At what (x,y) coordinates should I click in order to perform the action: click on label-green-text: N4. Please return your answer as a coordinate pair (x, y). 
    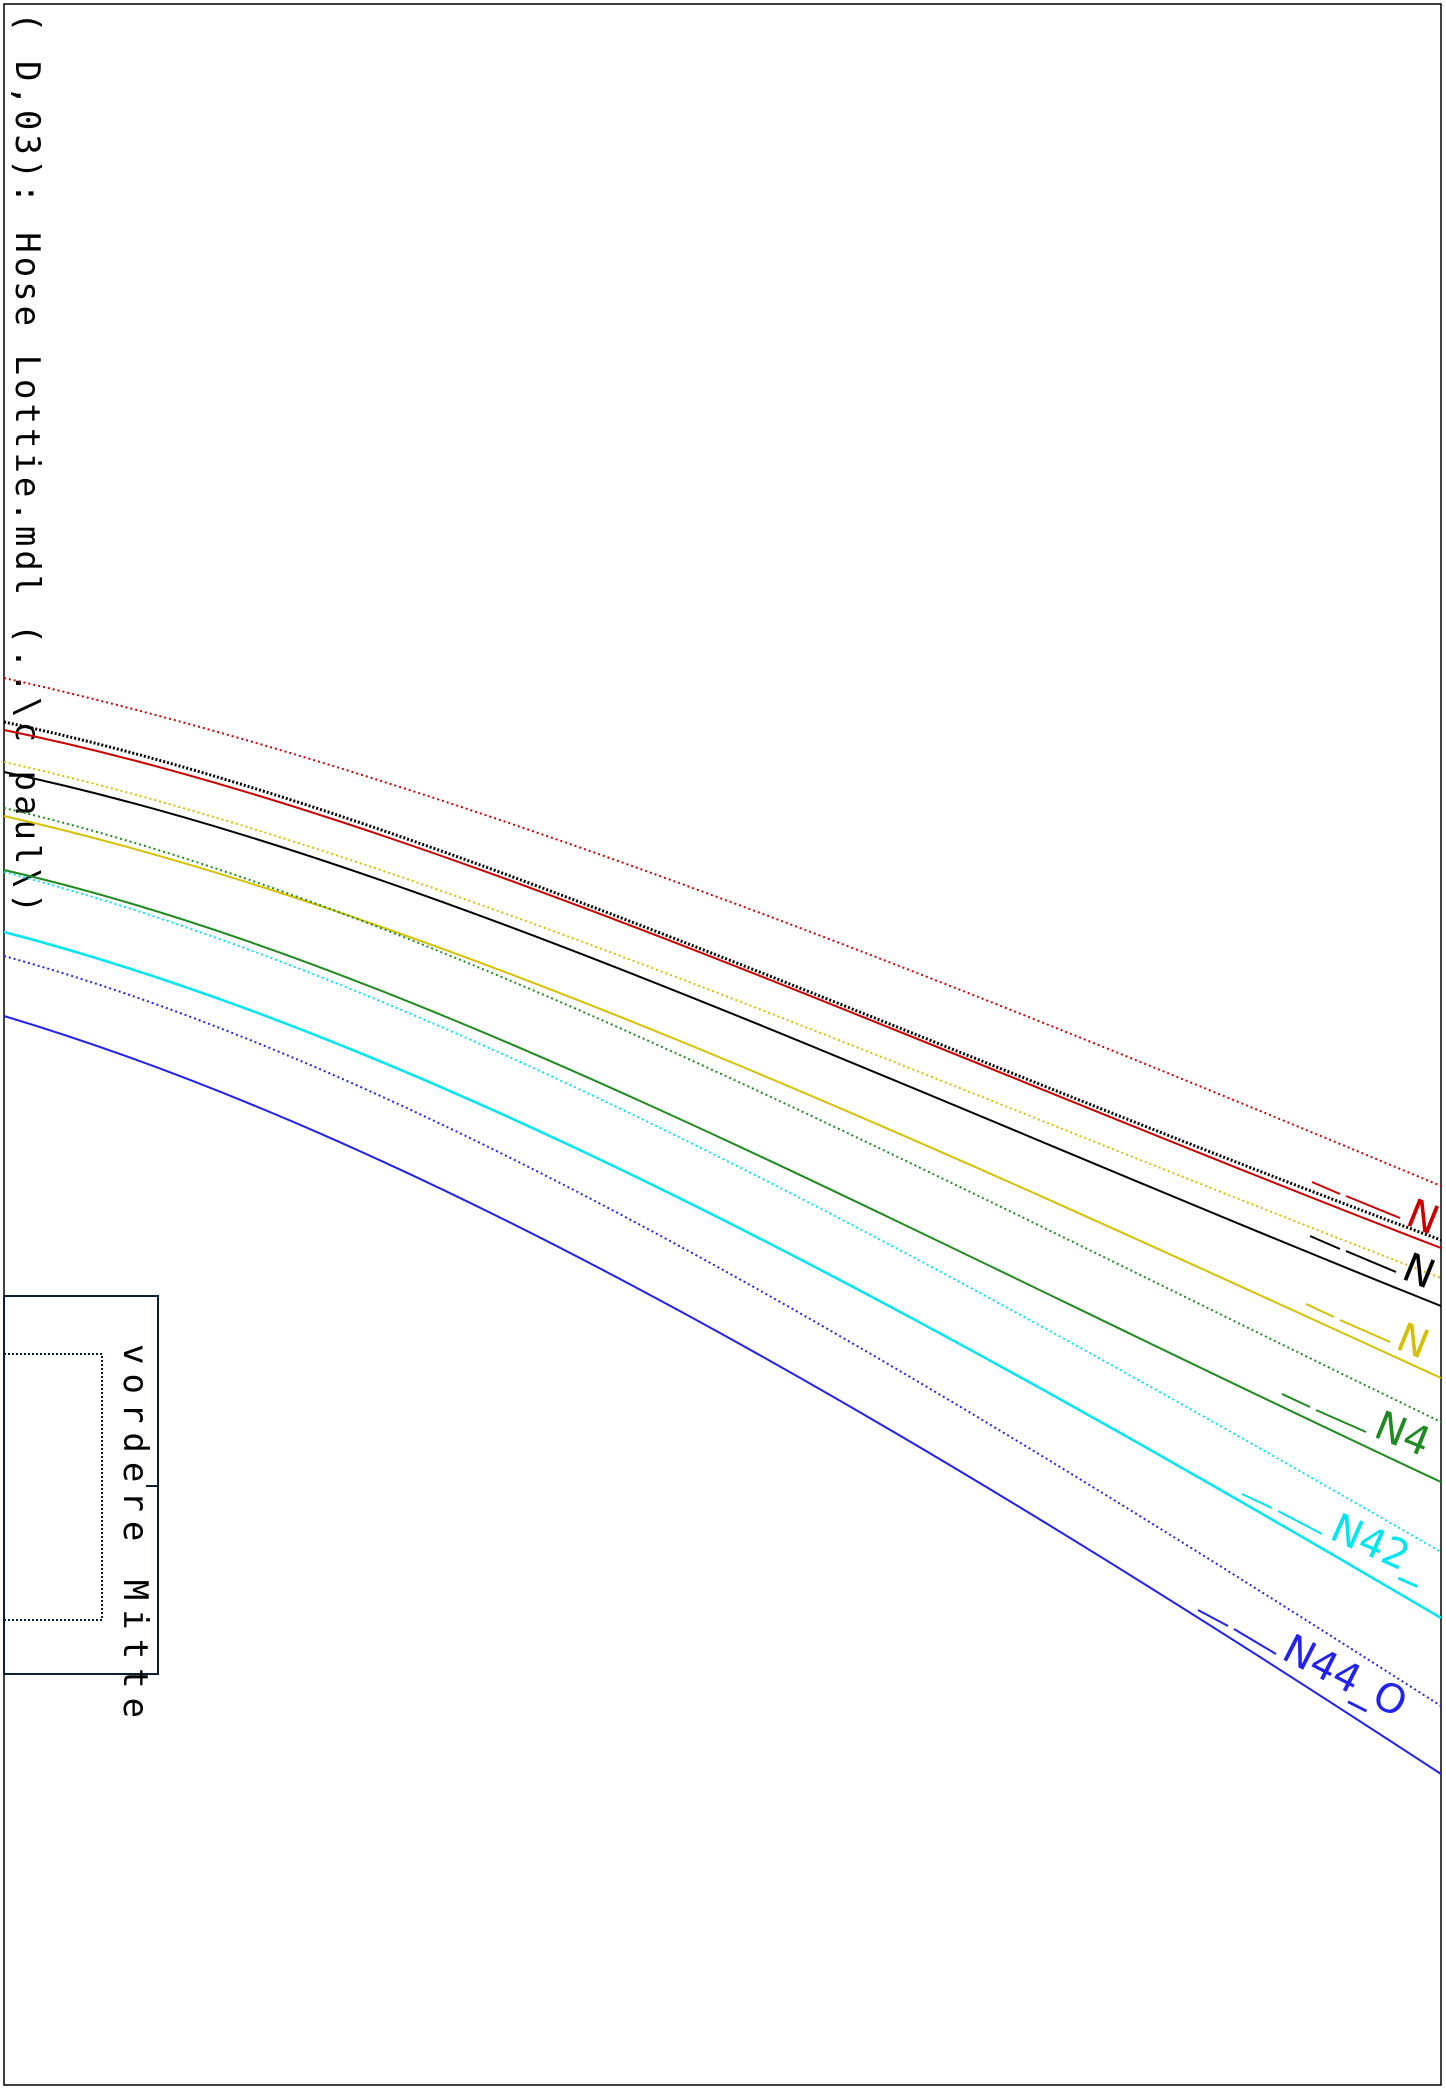
    Looking at the image, I should click on (1402, 1434).